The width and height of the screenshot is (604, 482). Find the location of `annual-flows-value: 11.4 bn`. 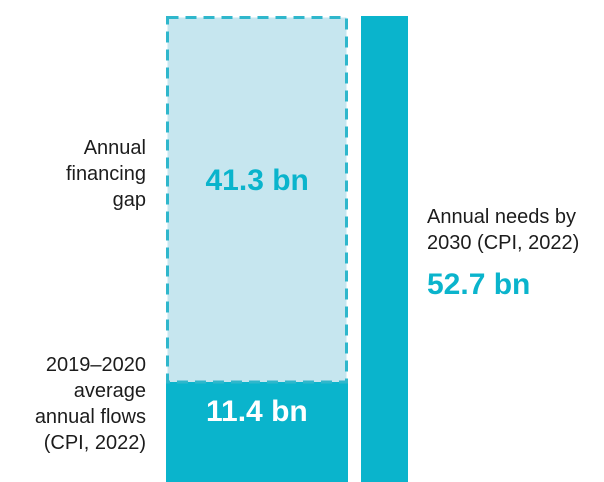

annual-flows-value: 11.4 bn is located at coordinates (257, 411).